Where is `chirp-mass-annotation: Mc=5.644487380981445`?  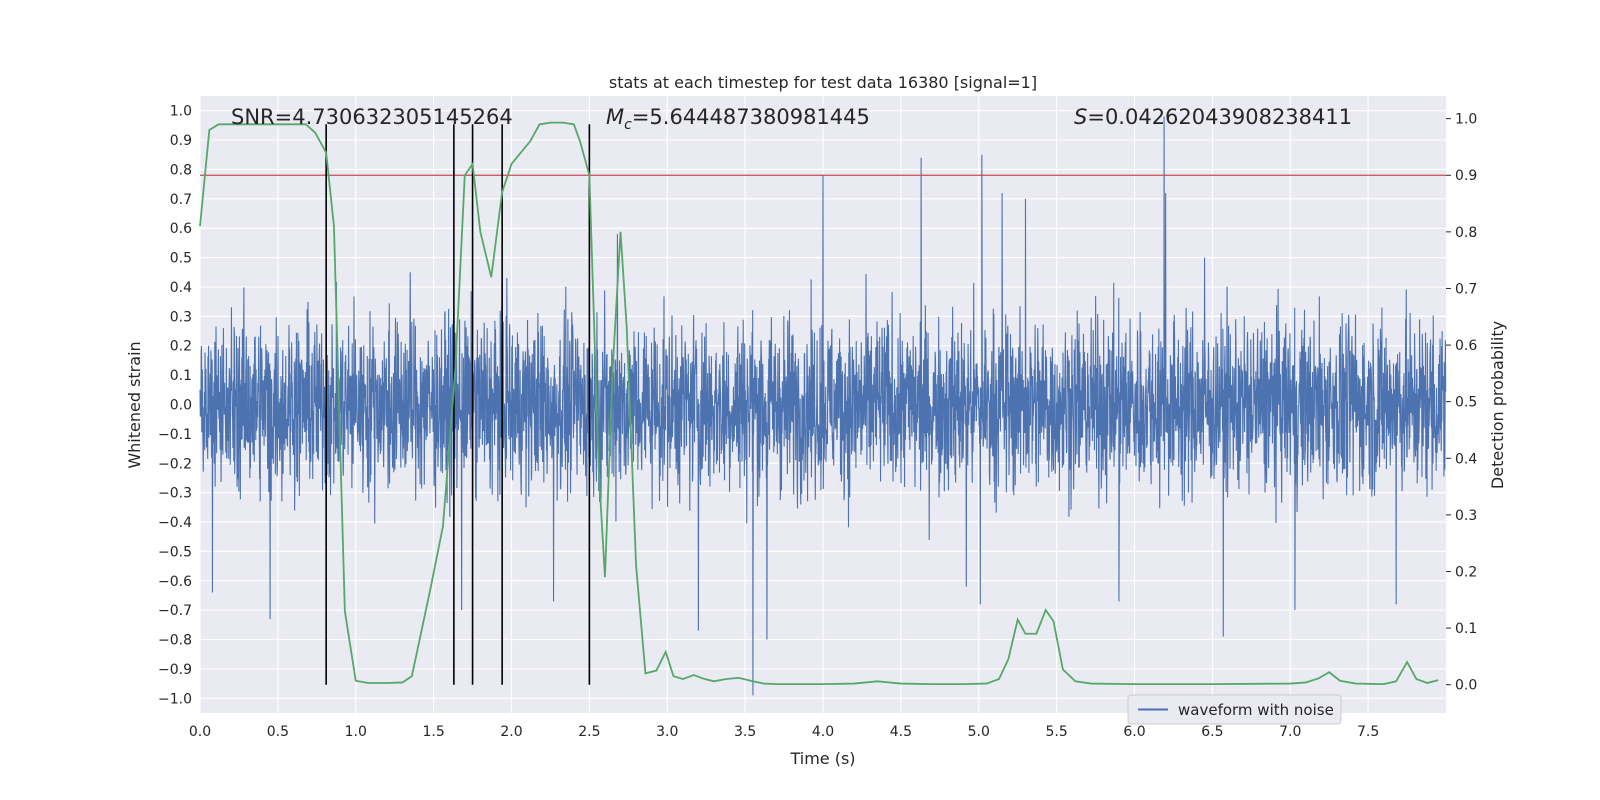 chirp-mass-annotation: Mc=5.644487380981445 is located at coordinates (738, 119).